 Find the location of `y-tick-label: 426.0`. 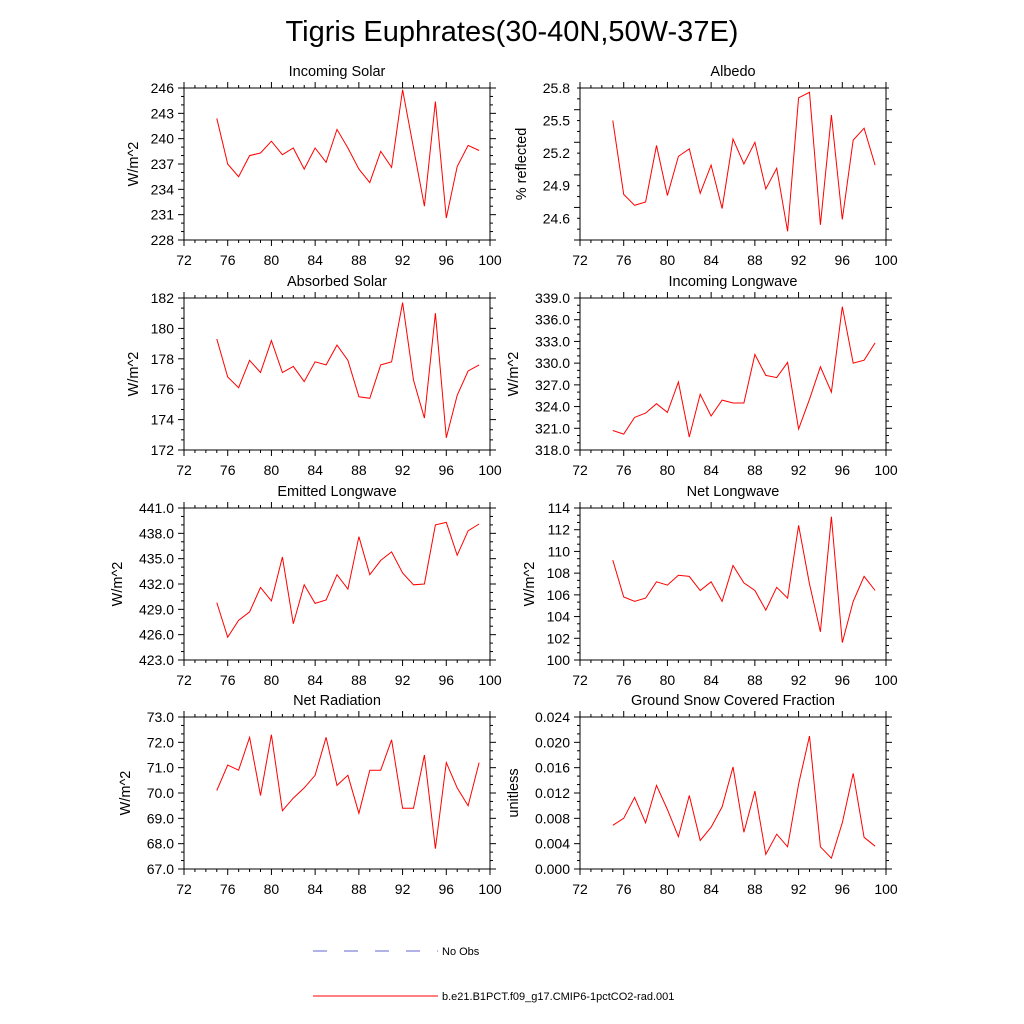

y-tick-label: 426.0 is located at coordinates (156, 635).